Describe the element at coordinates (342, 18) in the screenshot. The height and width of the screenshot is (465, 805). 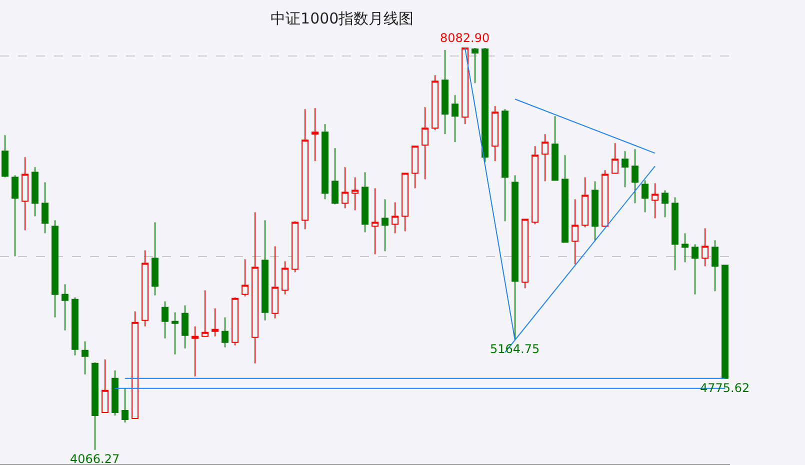
I see `text: 中证1000指数月线图` at that location.